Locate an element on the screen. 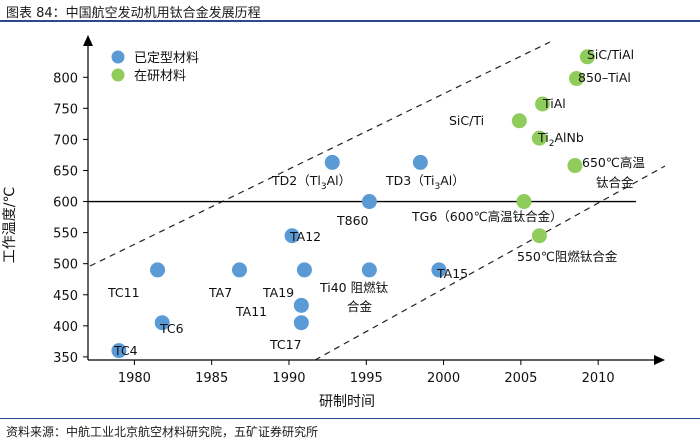  source-note: 资料来源：中航工业北京航空材料研究院，五矿证券研究所 is located at coordinates (162, 432).